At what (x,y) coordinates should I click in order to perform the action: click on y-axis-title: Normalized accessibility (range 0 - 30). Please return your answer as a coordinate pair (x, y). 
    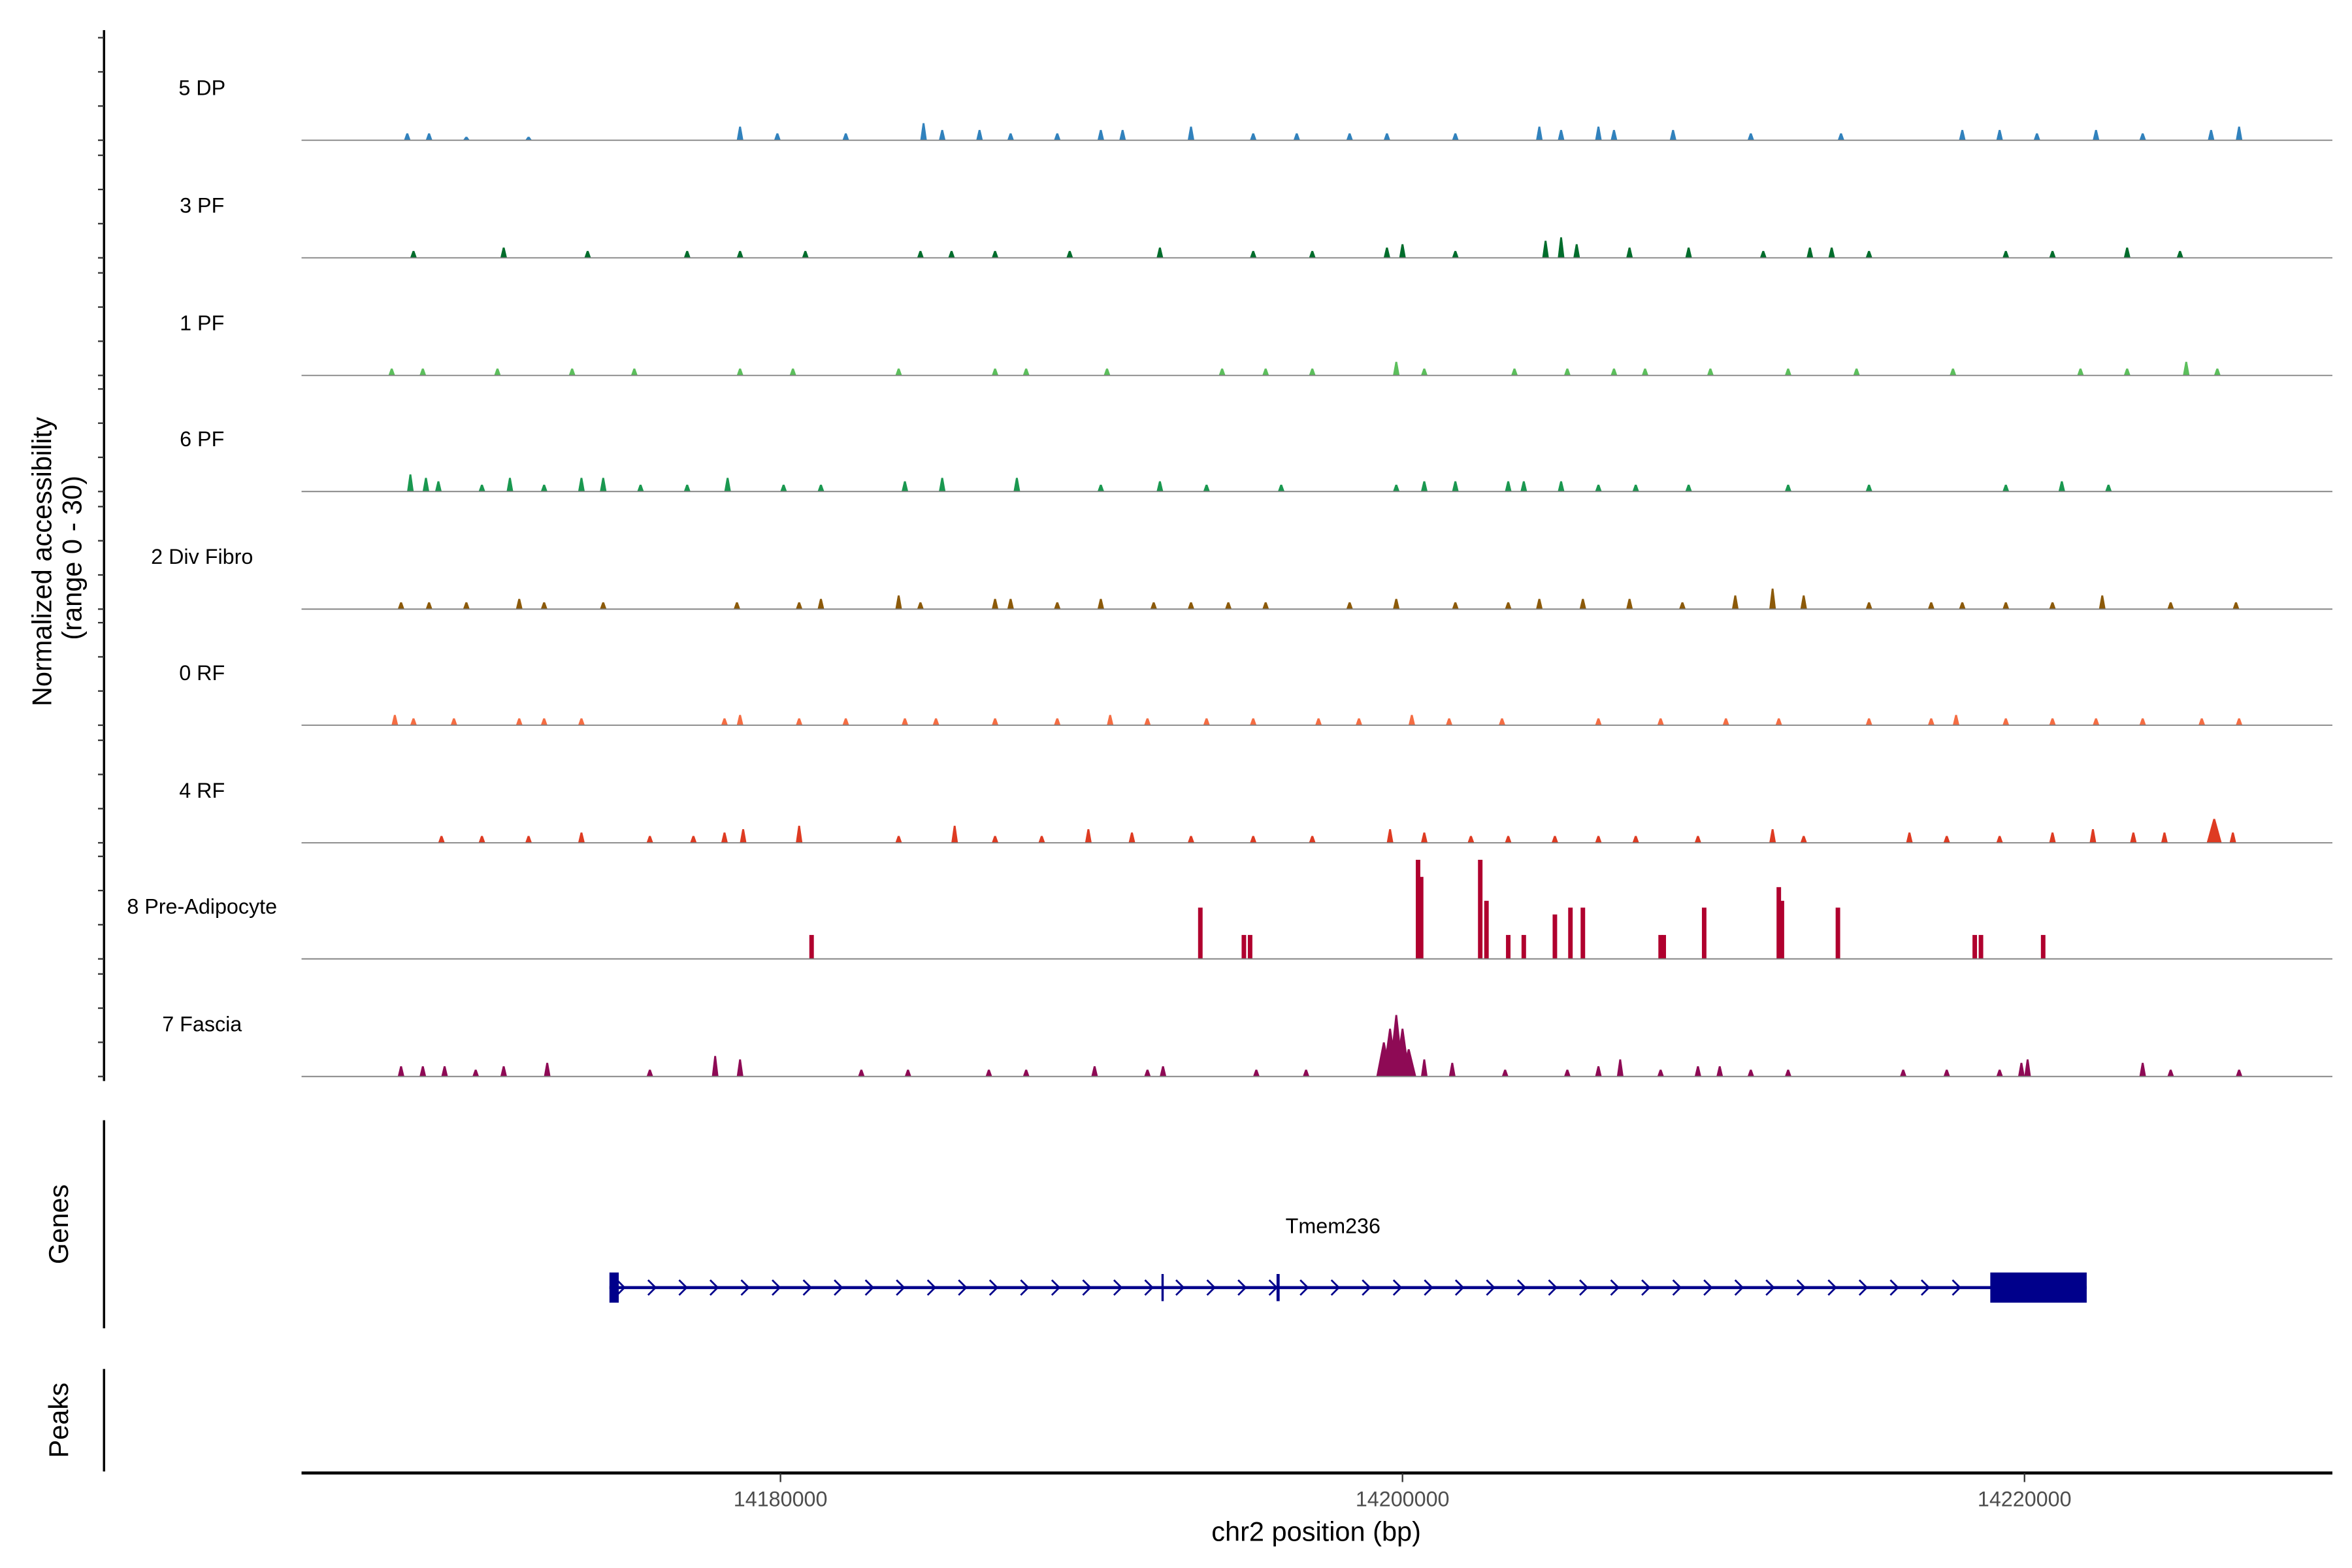
    Looking at the image, I should click on (56, 558).